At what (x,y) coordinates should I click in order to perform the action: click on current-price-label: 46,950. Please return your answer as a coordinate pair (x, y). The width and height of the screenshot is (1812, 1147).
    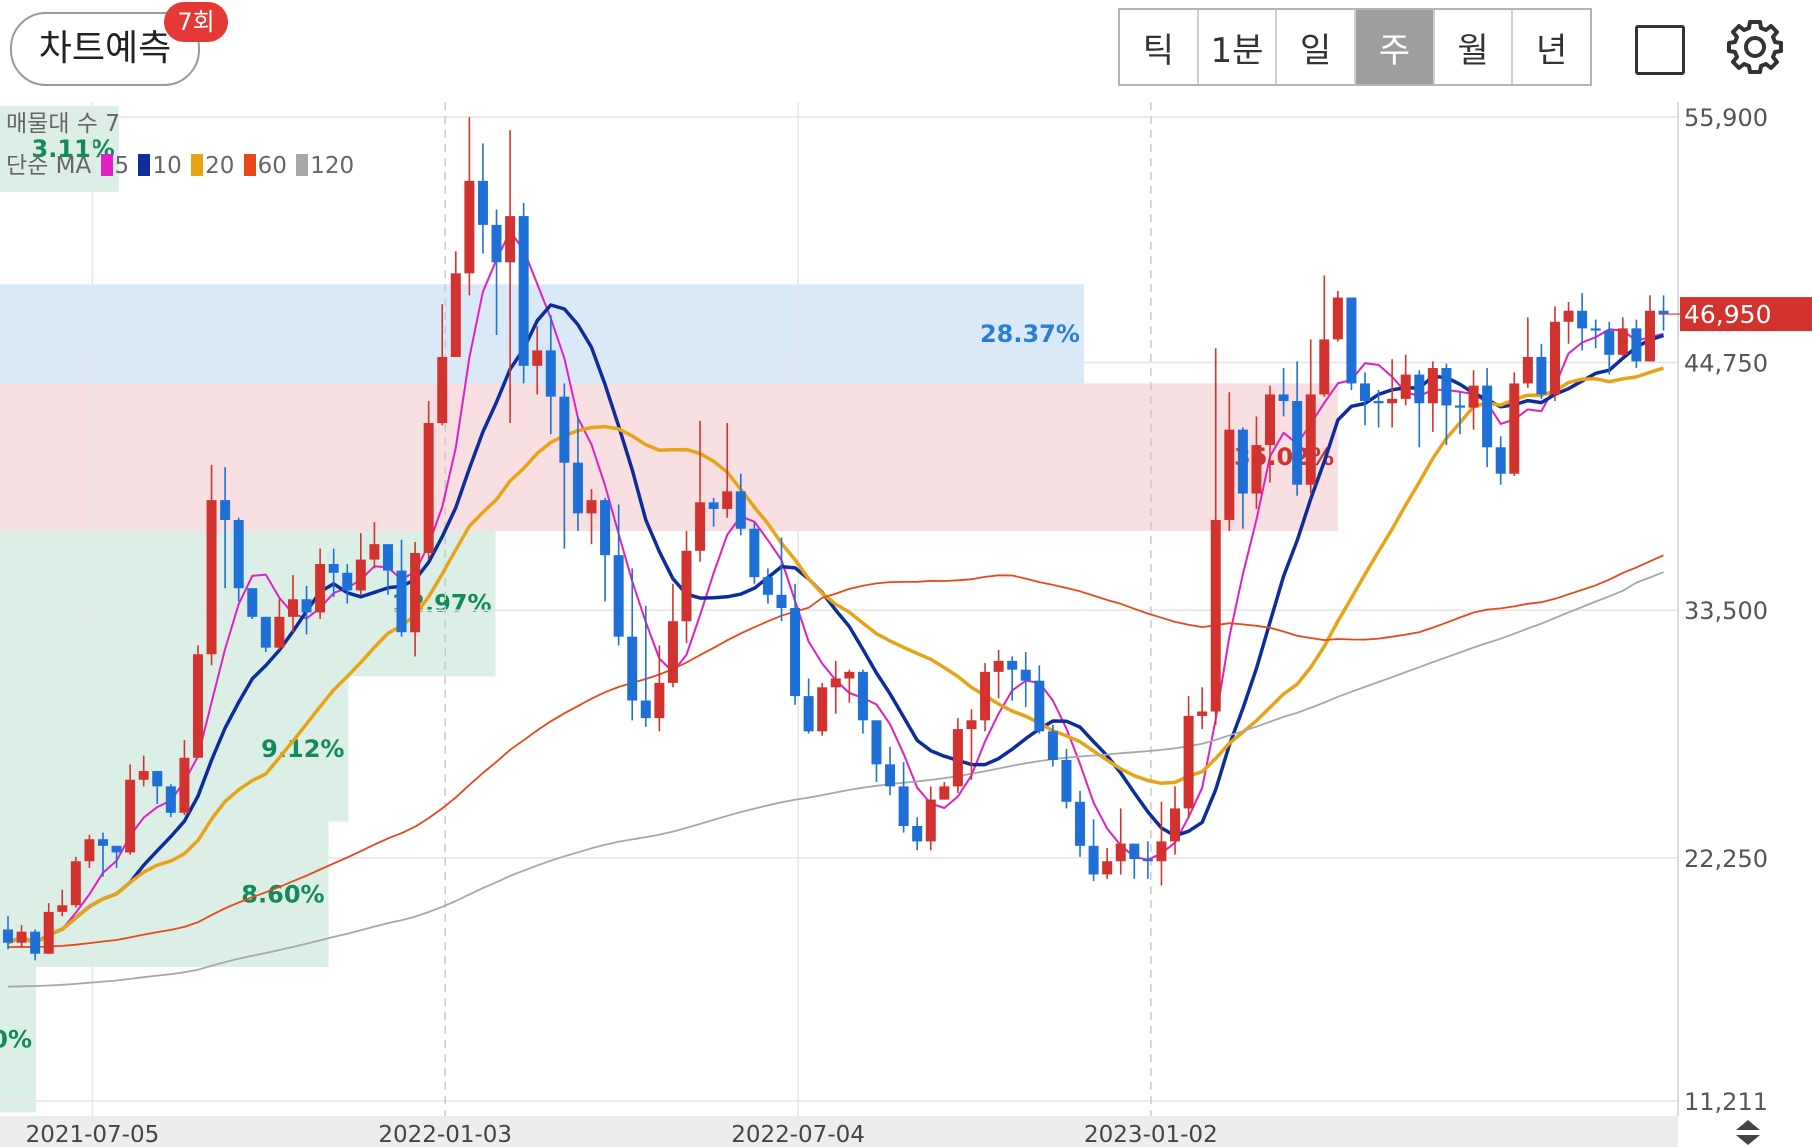
    Looking at the image, I should click on (1727, 314).